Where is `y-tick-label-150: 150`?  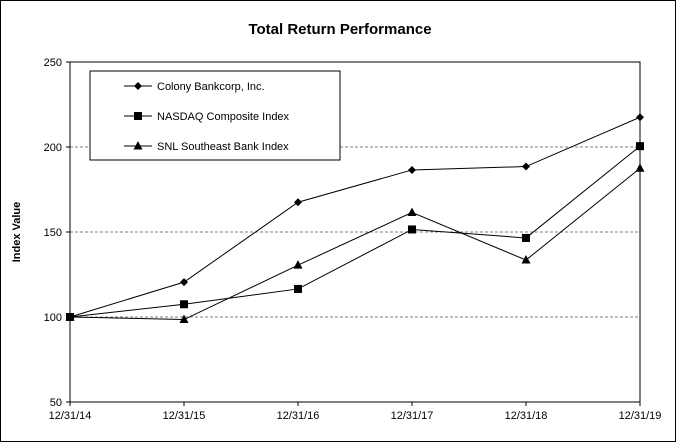
y-tick-label-150: 150 is located at coordinates (53, 233).